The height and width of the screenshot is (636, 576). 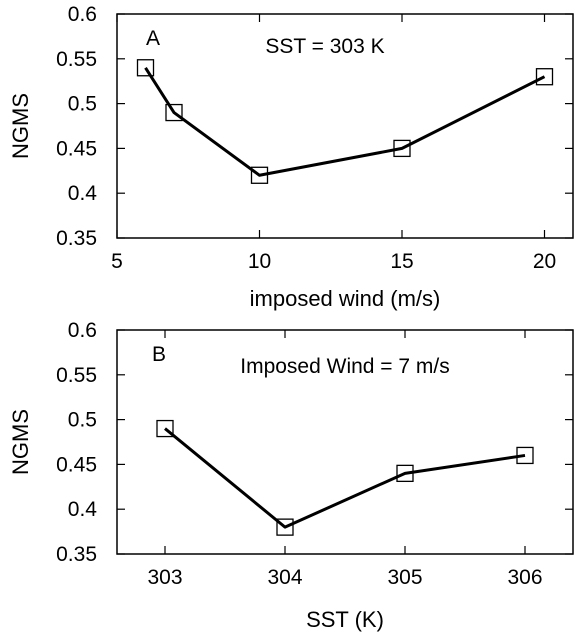 I want to click on panel-b-annotation: Imposed Wind = 7 m/s, so click(x=345, y=366).